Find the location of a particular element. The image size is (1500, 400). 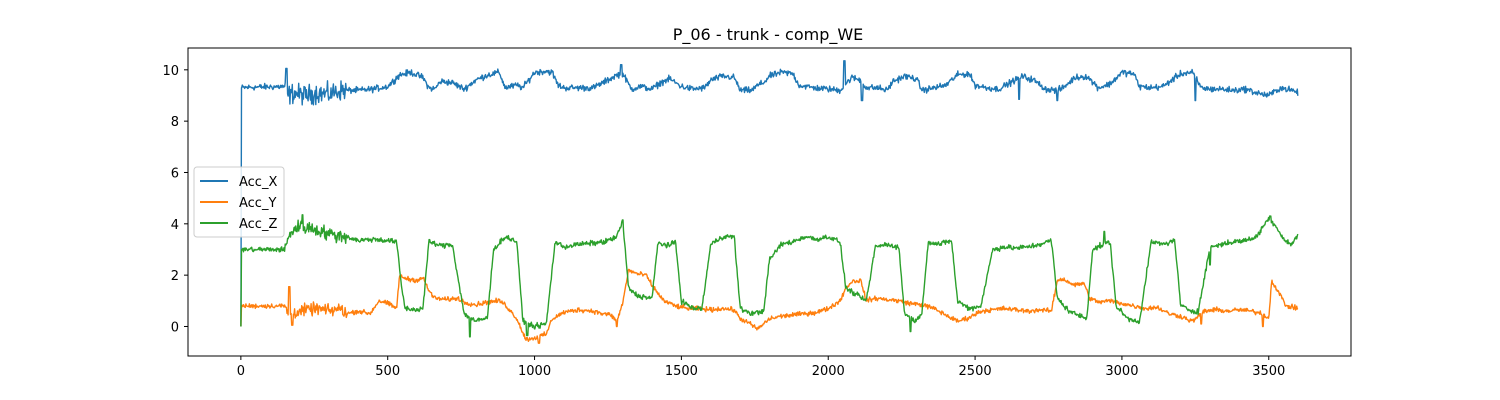

x-axis: 0 500 1000 1500 2000 2500 3000 3500 is located at coordinates (761, 367).